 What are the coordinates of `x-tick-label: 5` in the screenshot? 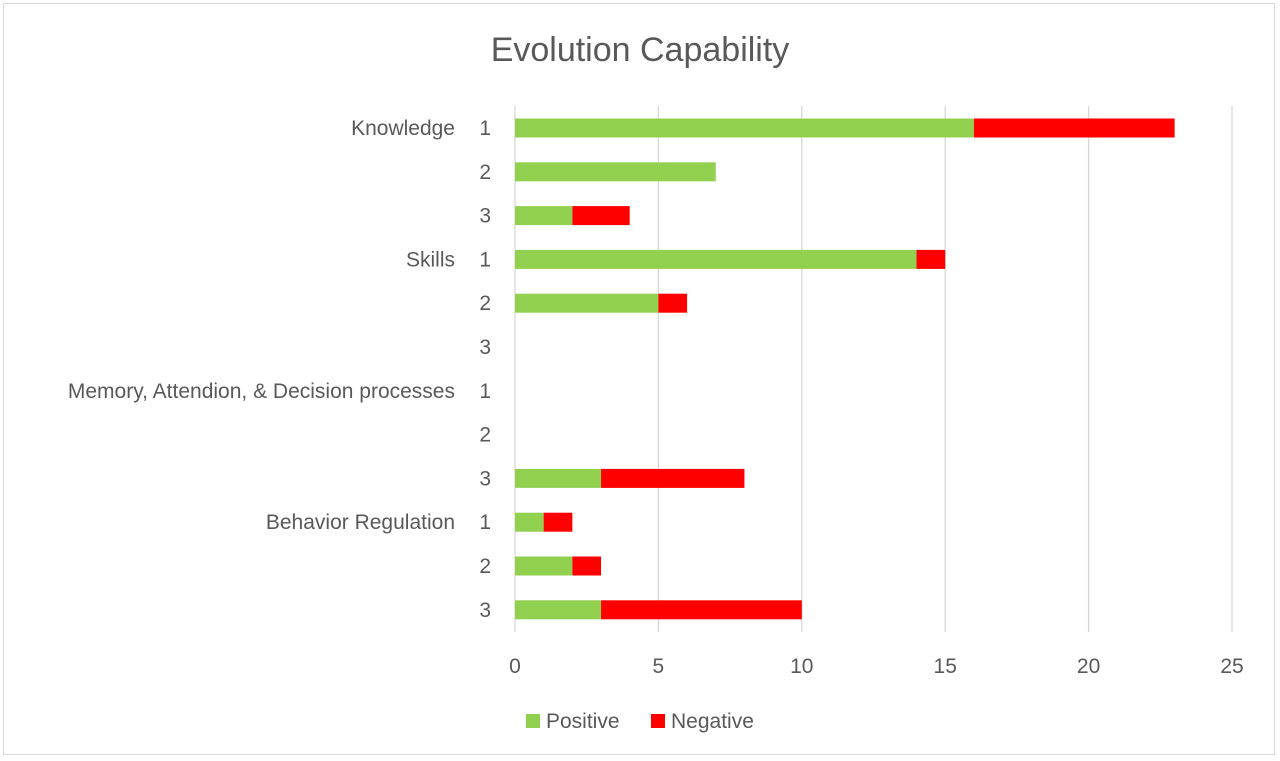 It's located at (659, 666).